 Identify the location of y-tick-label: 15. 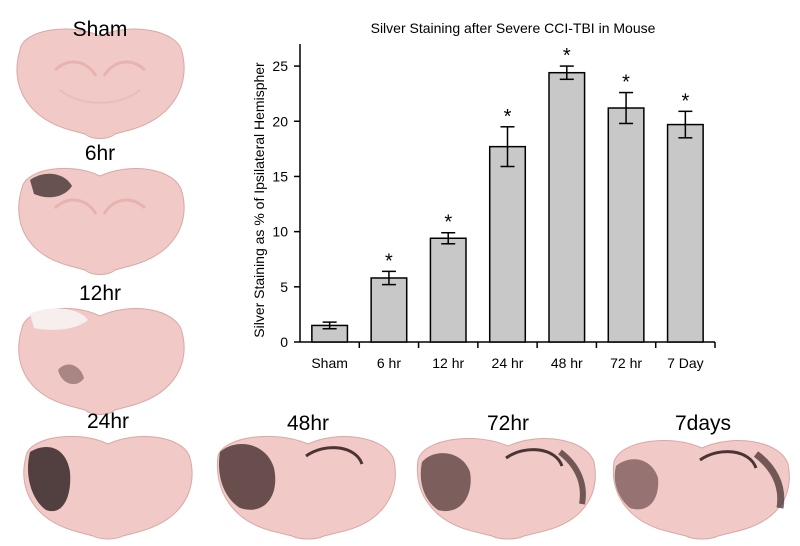
(280, 176).